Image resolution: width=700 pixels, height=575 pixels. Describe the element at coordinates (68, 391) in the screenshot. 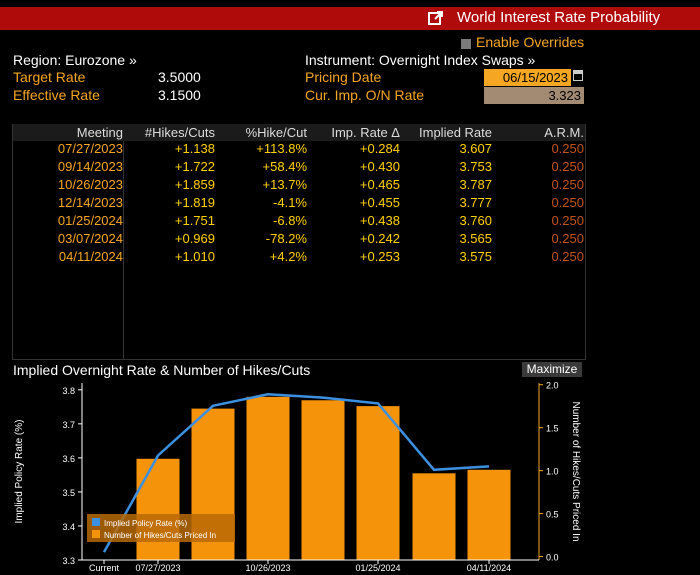

I see `y-left-tick-label: 3.8` at that location.